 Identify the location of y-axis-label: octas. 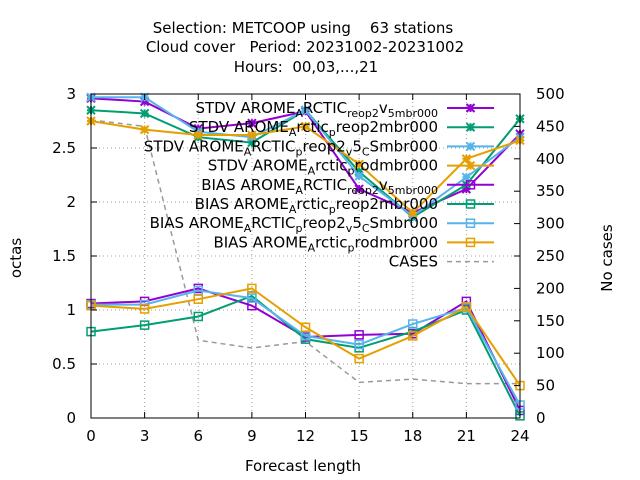
(16, 258).